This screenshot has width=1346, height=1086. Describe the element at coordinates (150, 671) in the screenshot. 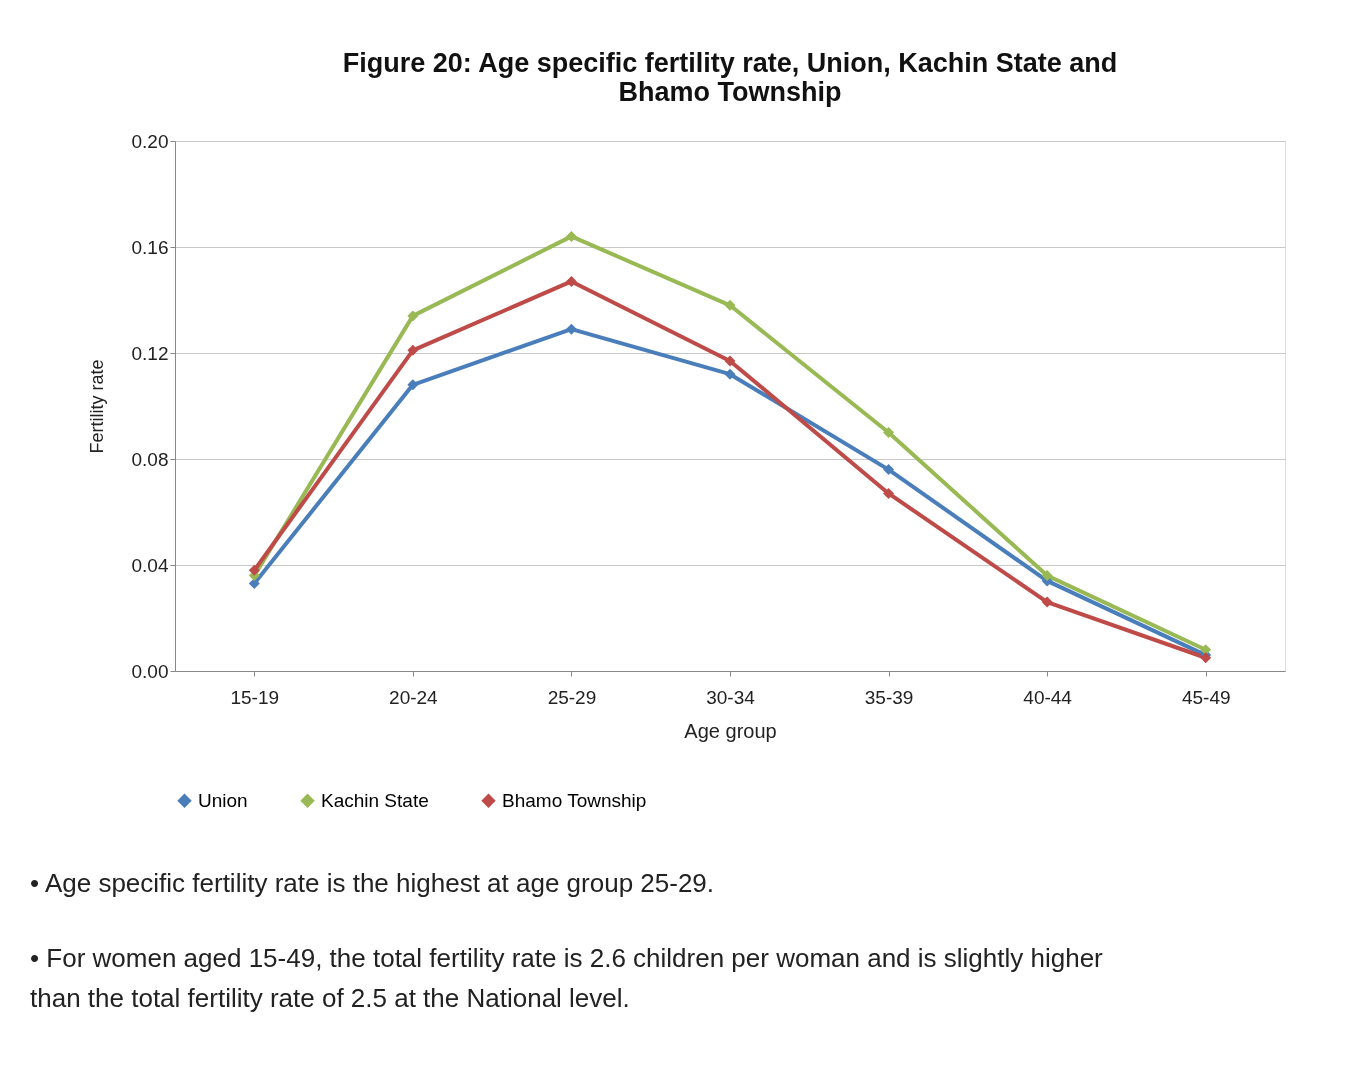

I see `y-tick-label: 0.00` at that location.